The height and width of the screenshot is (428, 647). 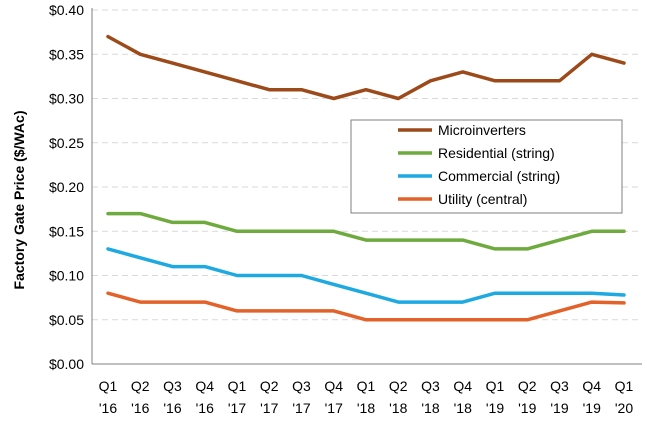 I want to click on y-tick-label: $0.05, so click(x=66, y=320).